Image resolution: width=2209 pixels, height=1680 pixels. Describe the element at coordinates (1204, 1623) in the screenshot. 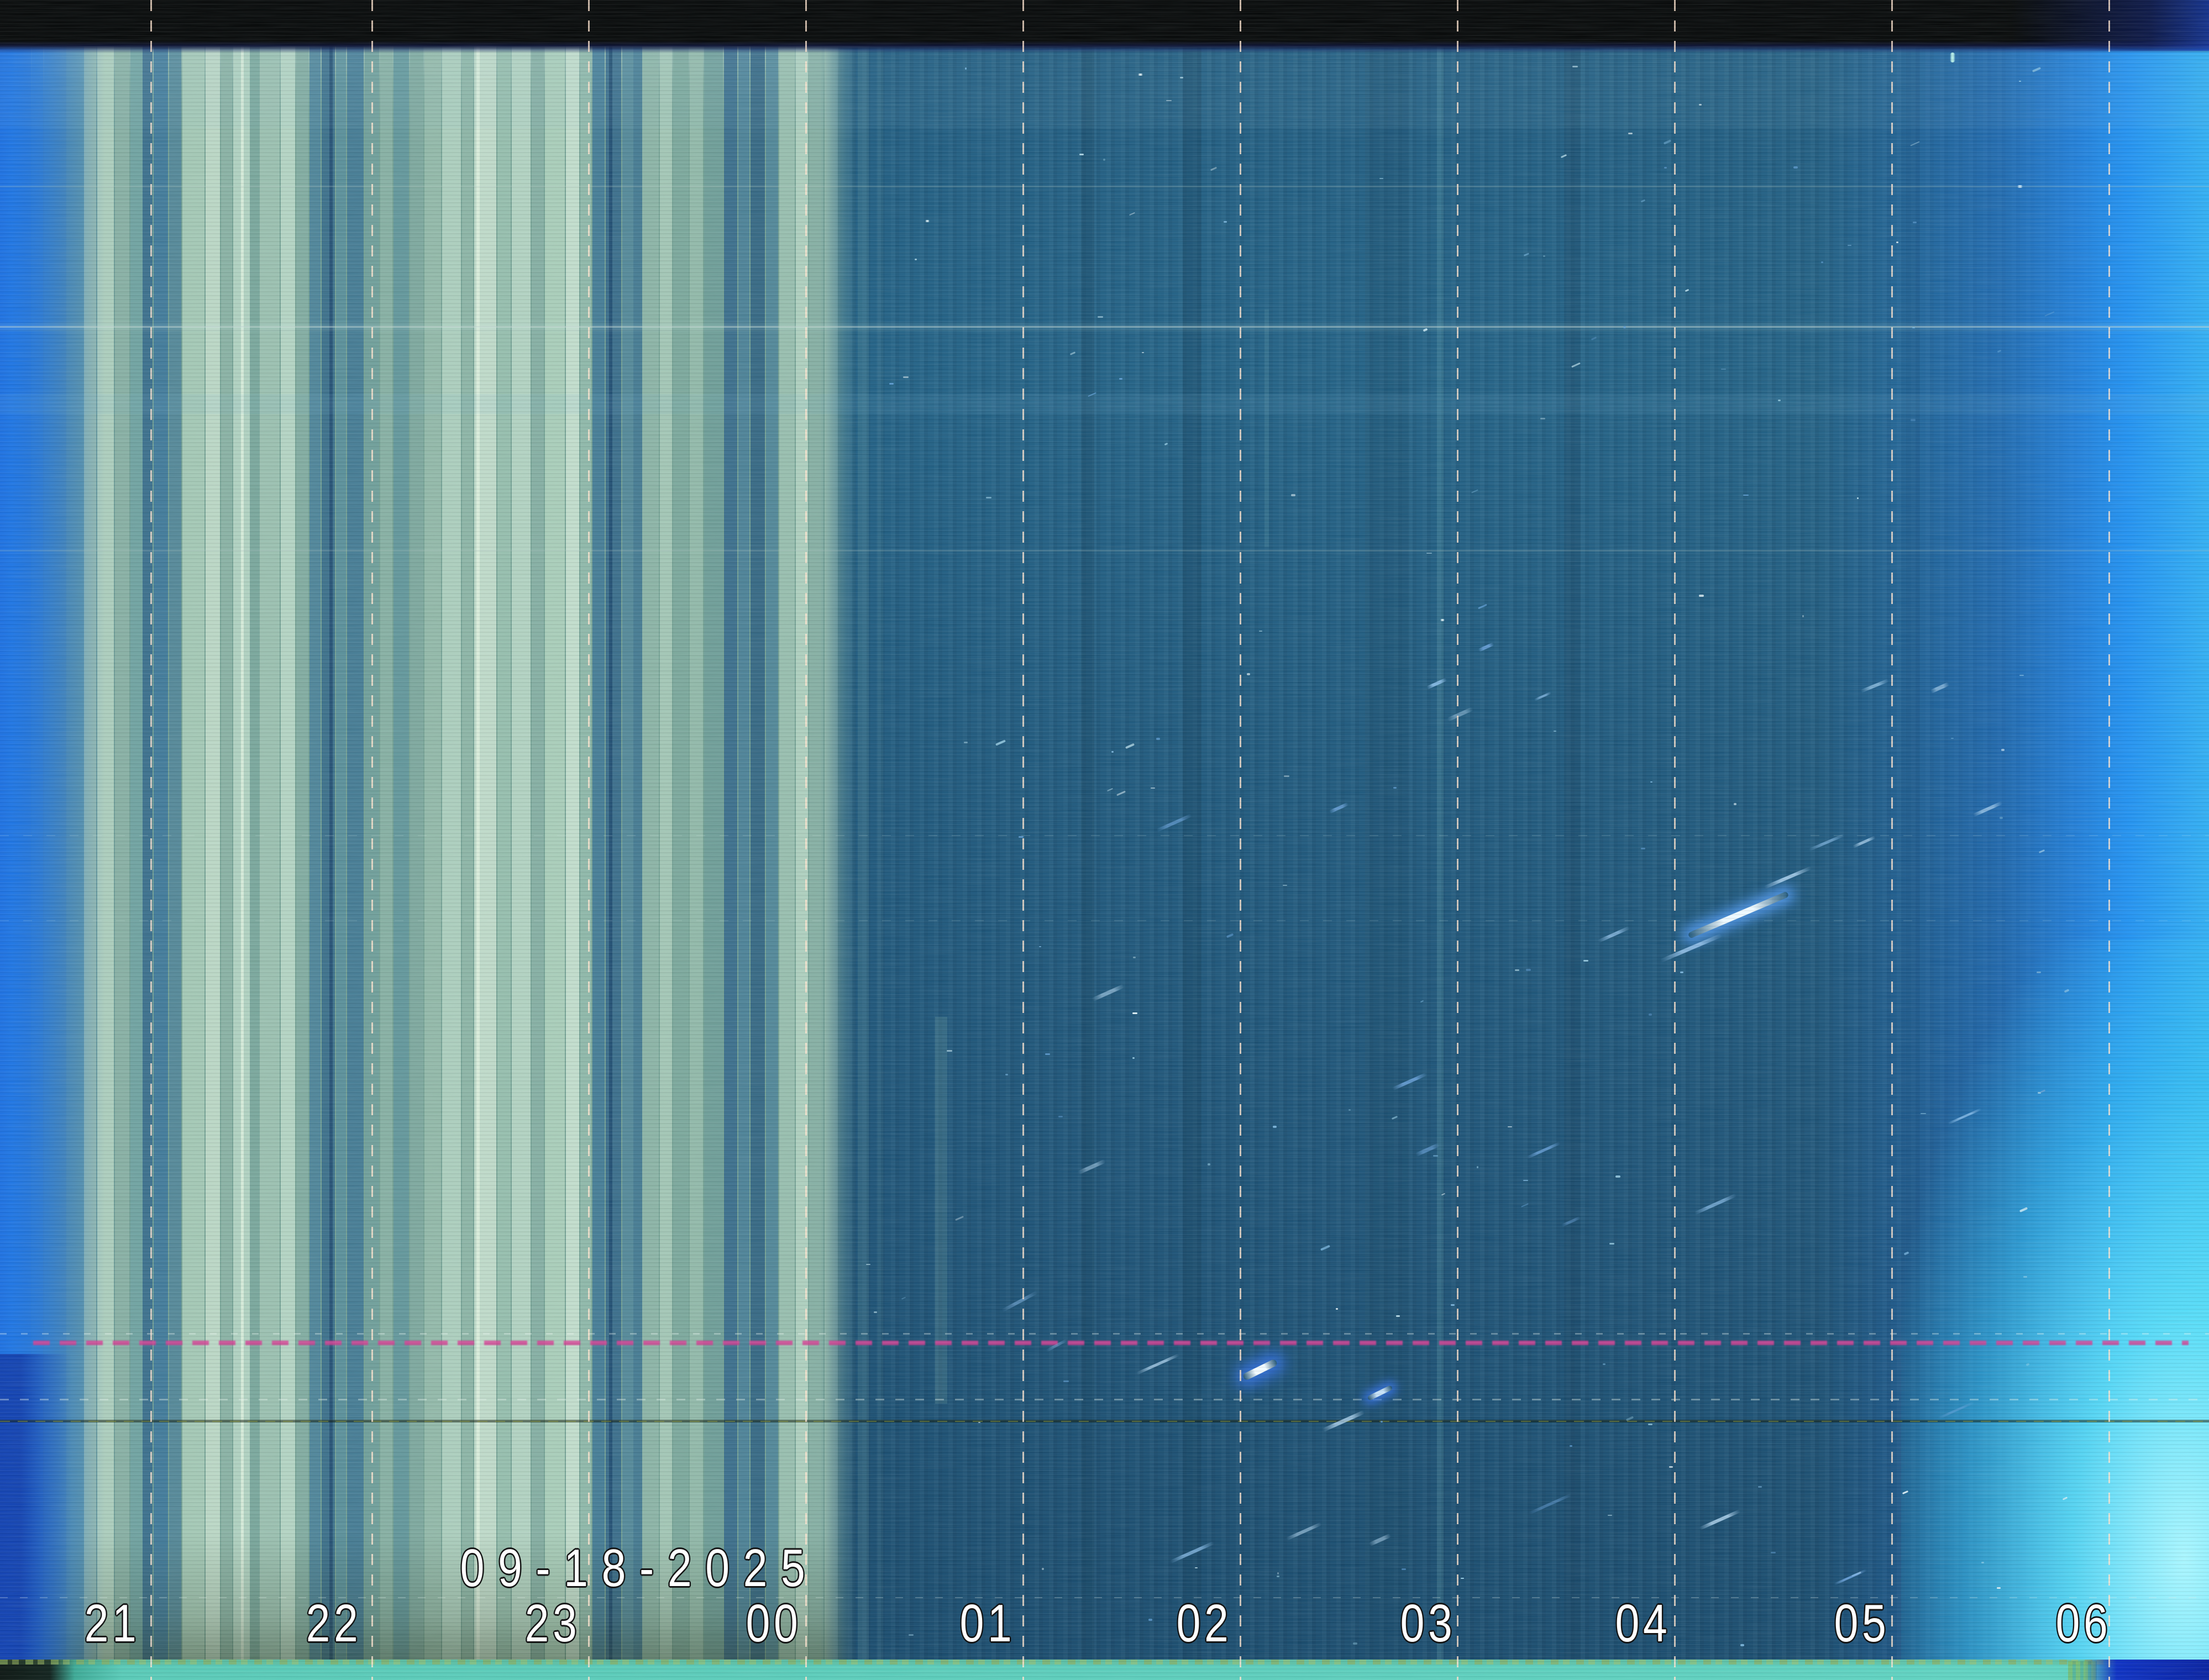

I see `time-label: 02` at that location.